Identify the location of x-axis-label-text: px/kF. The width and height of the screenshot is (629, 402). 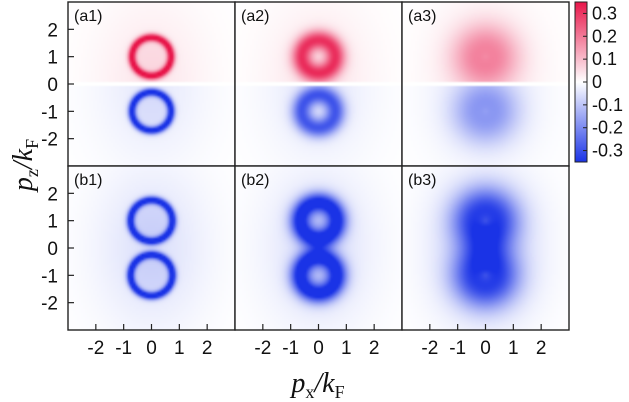
(316, 385).